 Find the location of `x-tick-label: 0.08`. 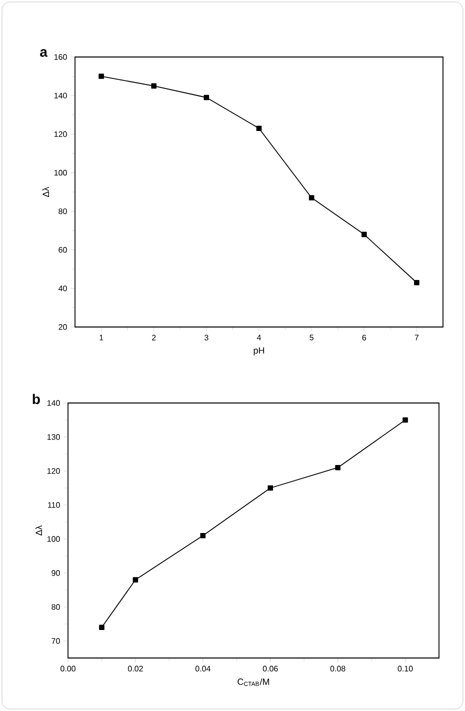

x-tick-label: 0.08 is located at coordinates (338, 669).